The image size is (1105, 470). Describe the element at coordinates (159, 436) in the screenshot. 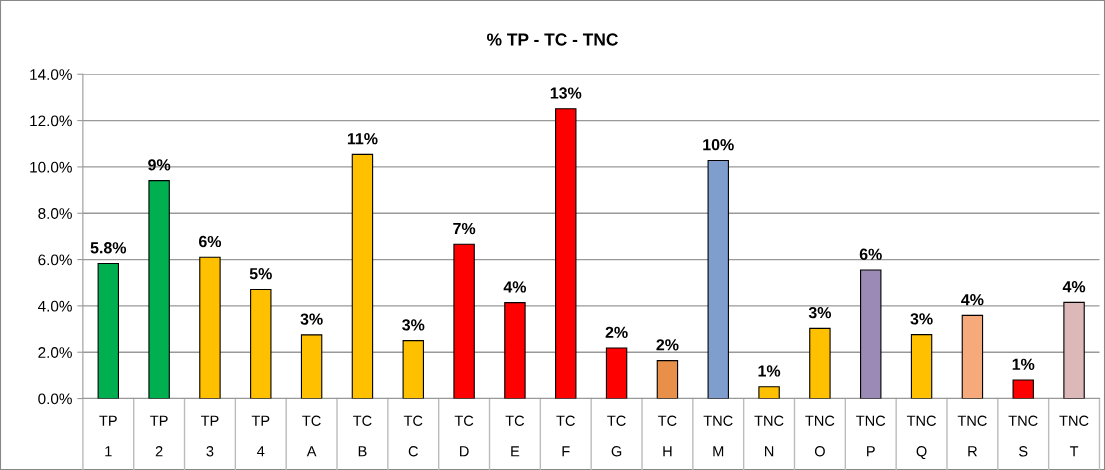

I see `category-label: TP 2` at that location.